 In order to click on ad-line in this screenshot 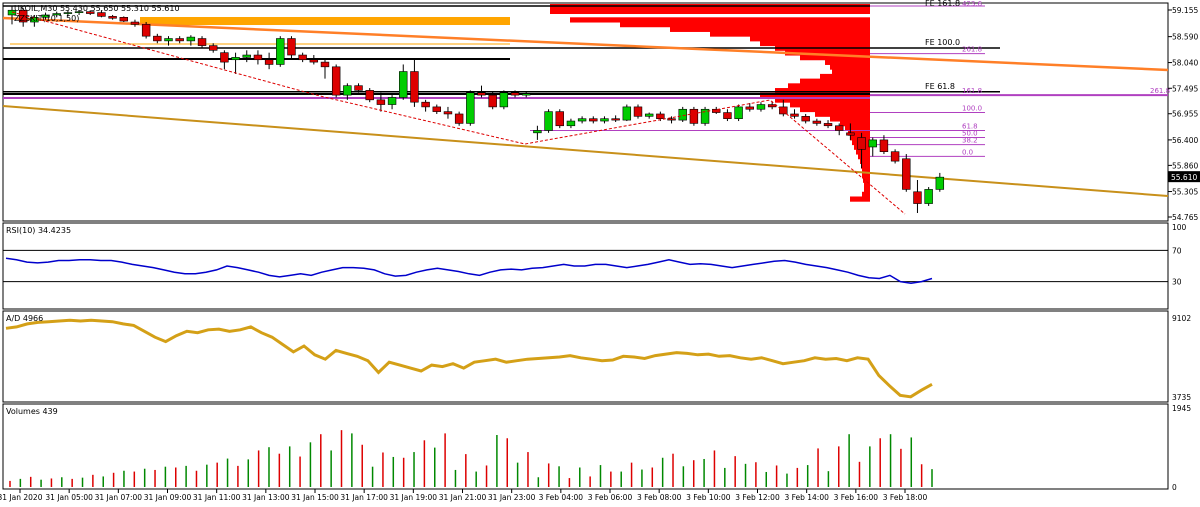, I will do `click(469, 358)`.